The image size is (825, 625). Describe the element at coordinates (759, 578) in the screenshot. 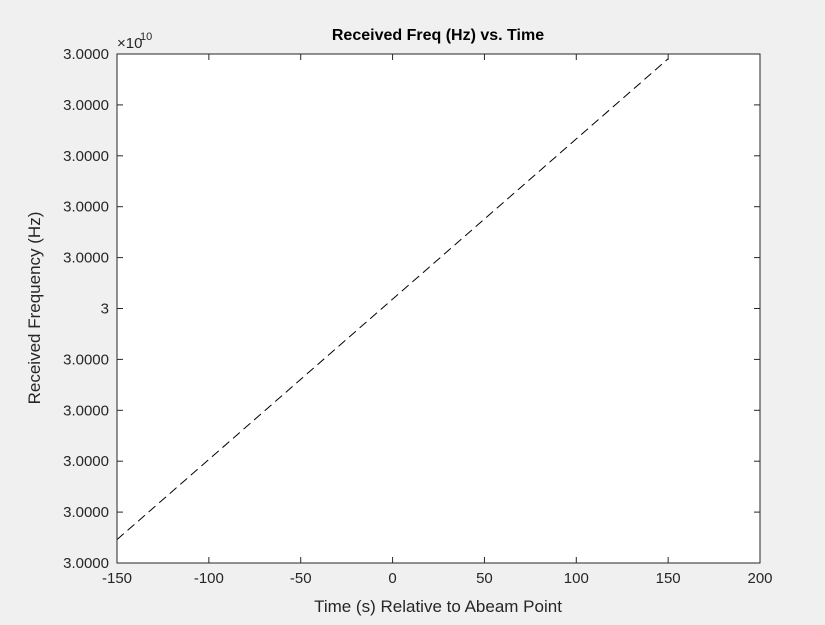

I see `x-tick-label: 200` at that location.